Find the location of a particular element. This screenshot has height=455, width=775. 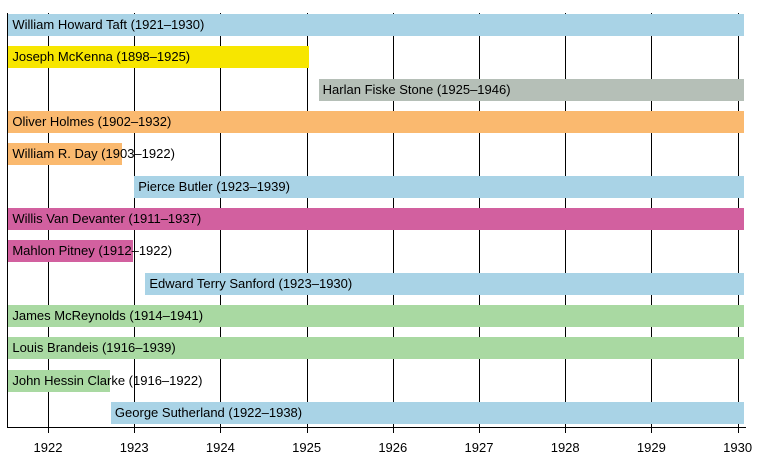

axis-tick-label-1929: 1929 is located at coordinates (651, 447).